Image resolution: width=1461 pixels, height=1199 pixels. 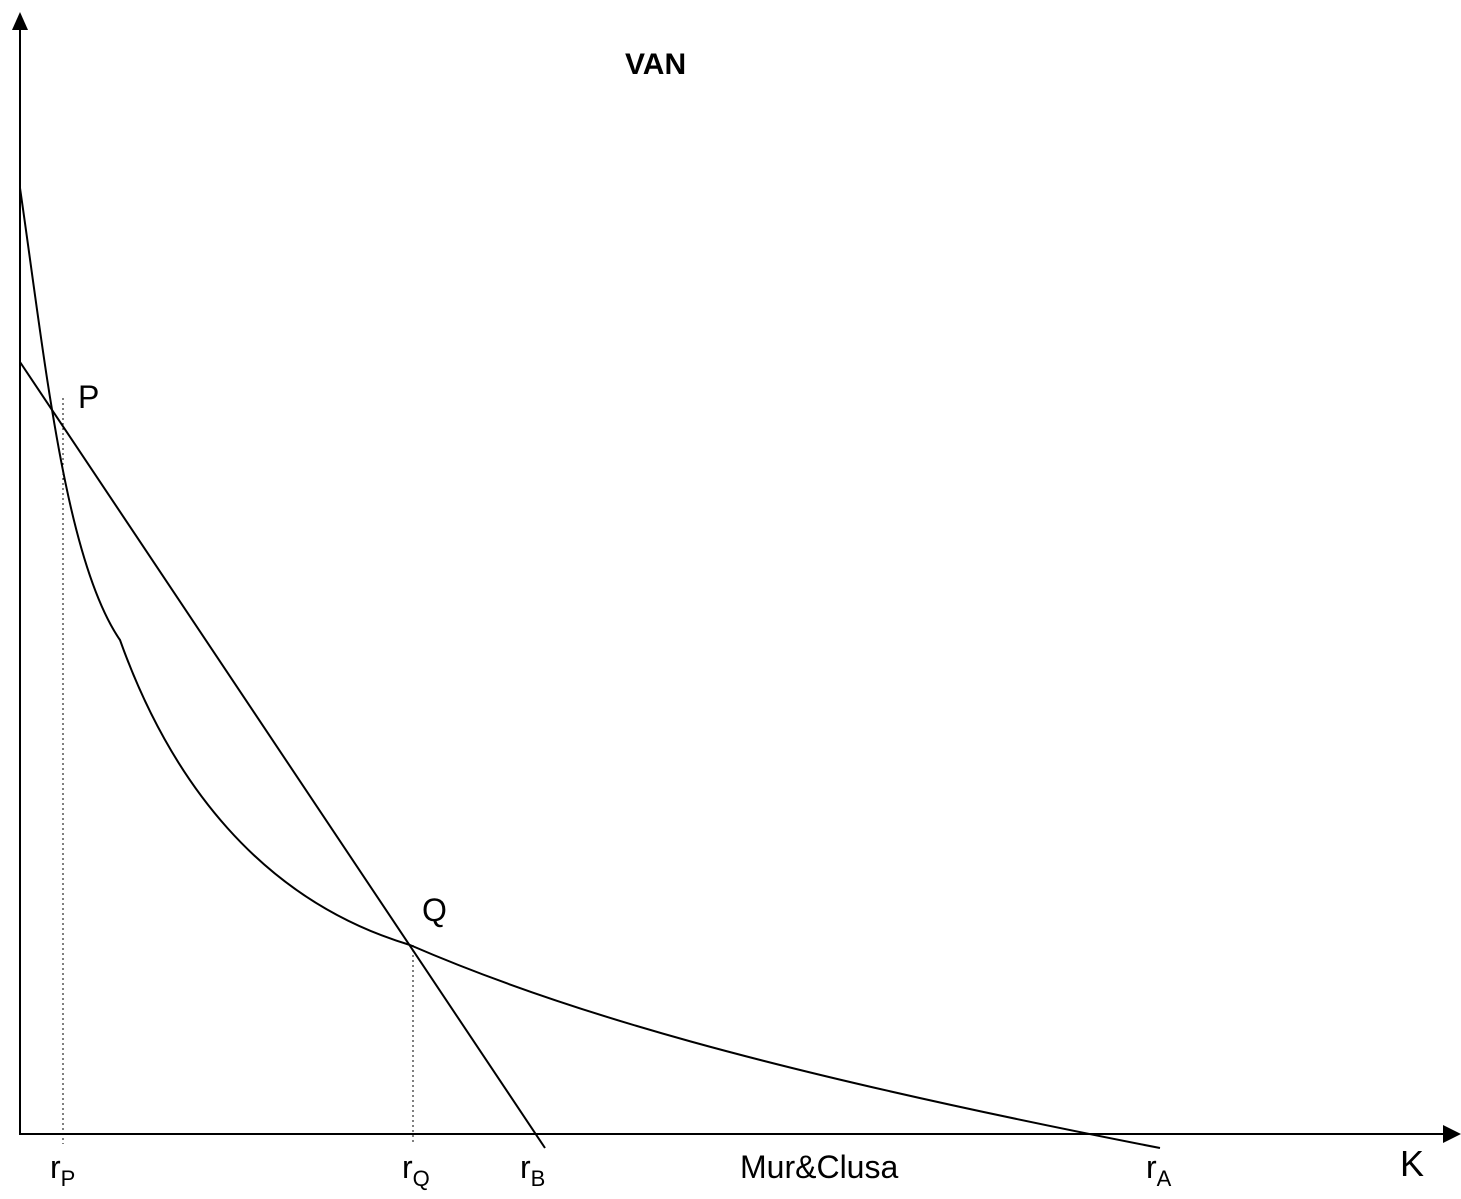 What do you see at coordinates (20, 21) in the screenshot?
I see `y-axis-arrow` at bounding box center [20, 21].